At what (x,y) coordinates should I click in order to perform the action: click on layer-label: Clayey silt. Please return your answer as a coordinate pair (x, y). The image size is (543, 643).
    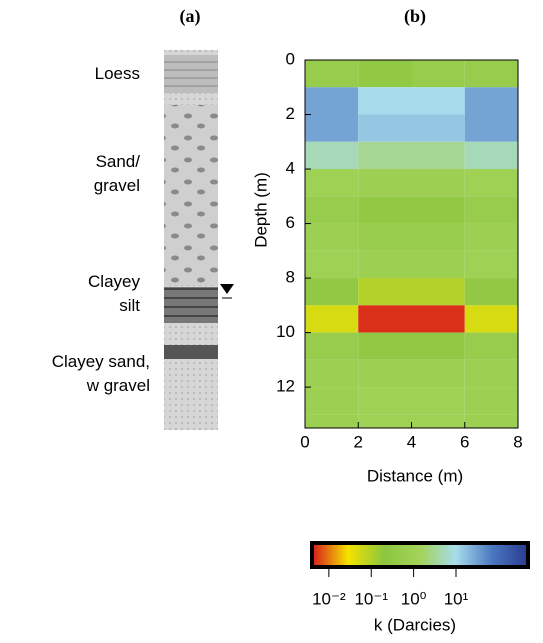
    Looking at the image, I should click on (114, 293).